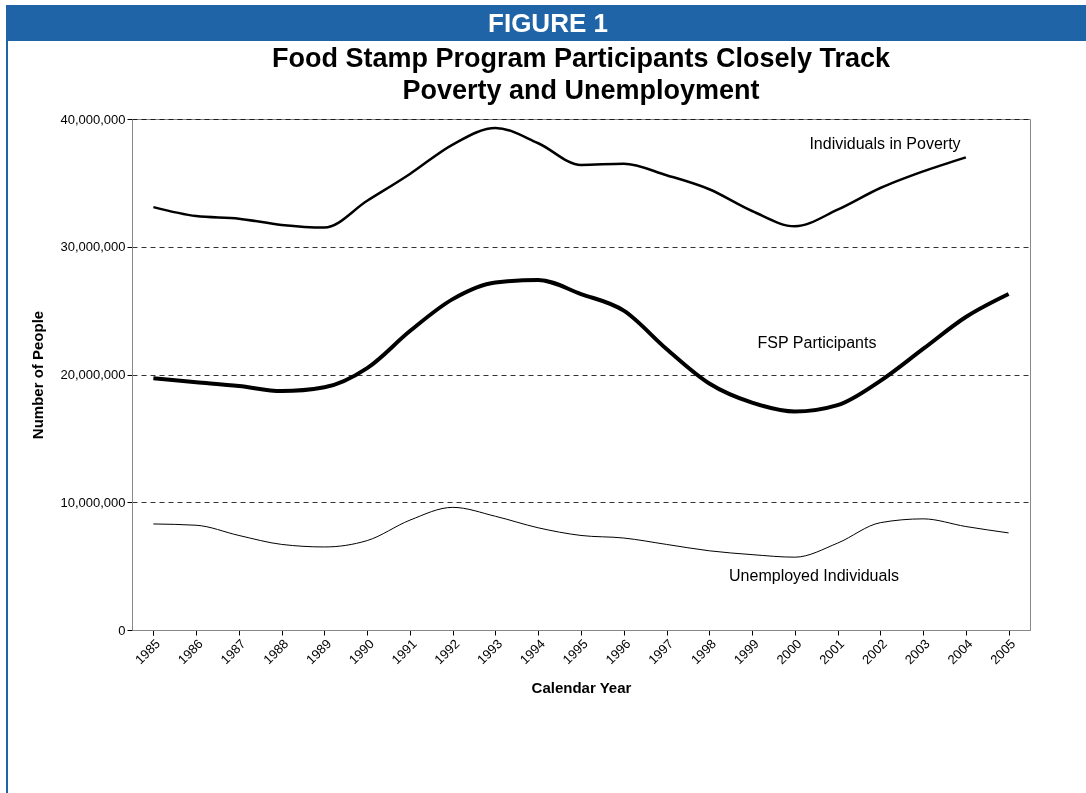 The image size is (1086, 793). What do you see at coordinates (814, 575) in the screenshot?
I see `series-label: Unemployed Individuals` at bounding box center [814, 575].